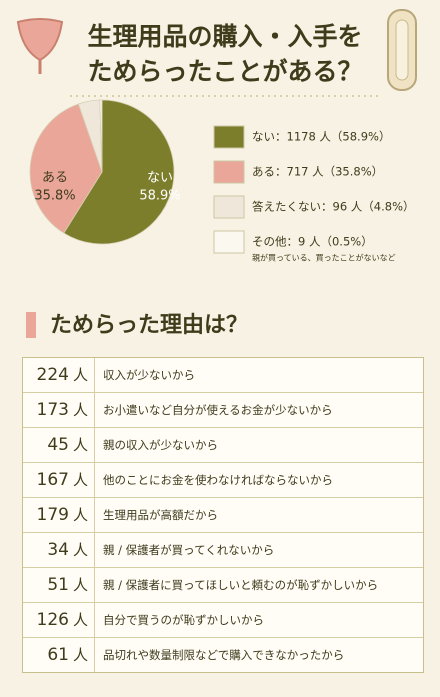 This screenshot has height=697, width=440. What do you see at coordinates (224, 71) in the screenshot?
I see `title-line: ためらったことがある？` at bounding box center [224, 71].